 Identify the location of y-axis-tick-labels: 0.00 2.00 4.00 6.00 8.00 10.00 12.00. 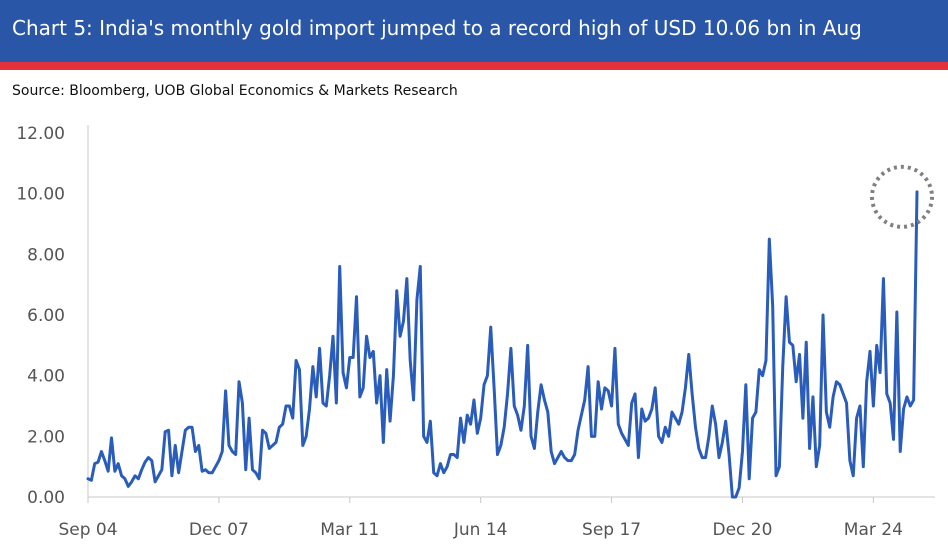
(40, 316).